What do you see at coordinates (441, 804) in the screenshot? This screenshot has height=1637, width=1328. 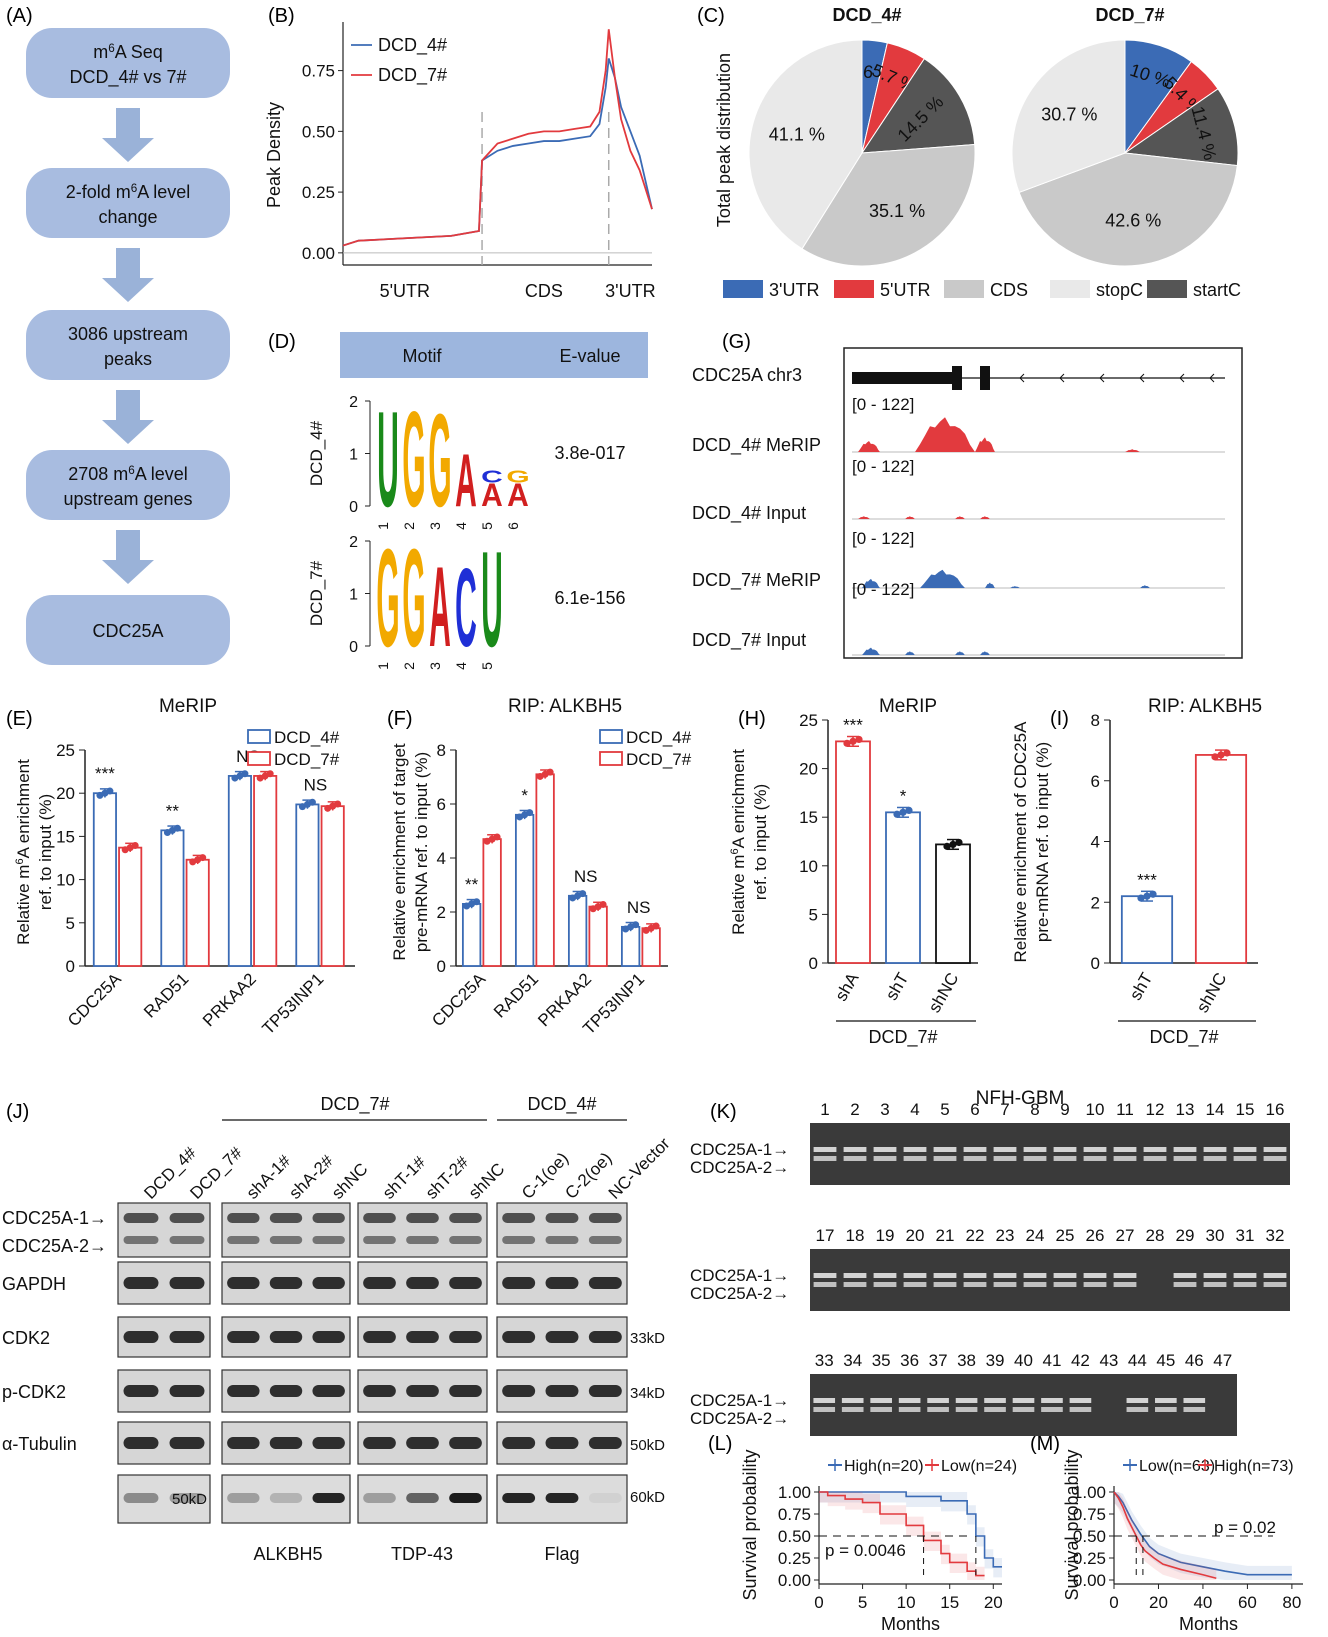 I see `y-tick-label: 6` at bounding box center [441, 804].